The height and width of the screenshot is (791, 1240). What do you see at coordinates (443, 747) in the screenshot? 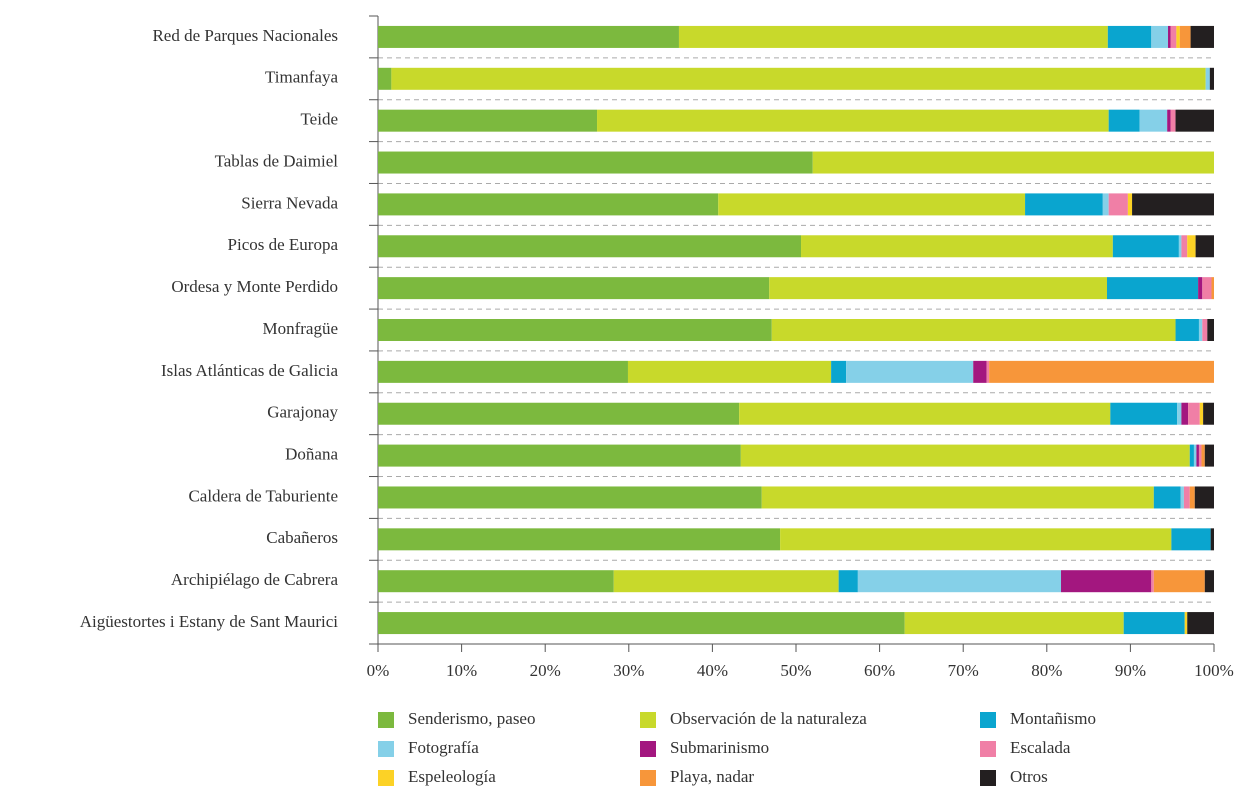
I see `legend-label: Fotografía` at bounding box center [443, 747].